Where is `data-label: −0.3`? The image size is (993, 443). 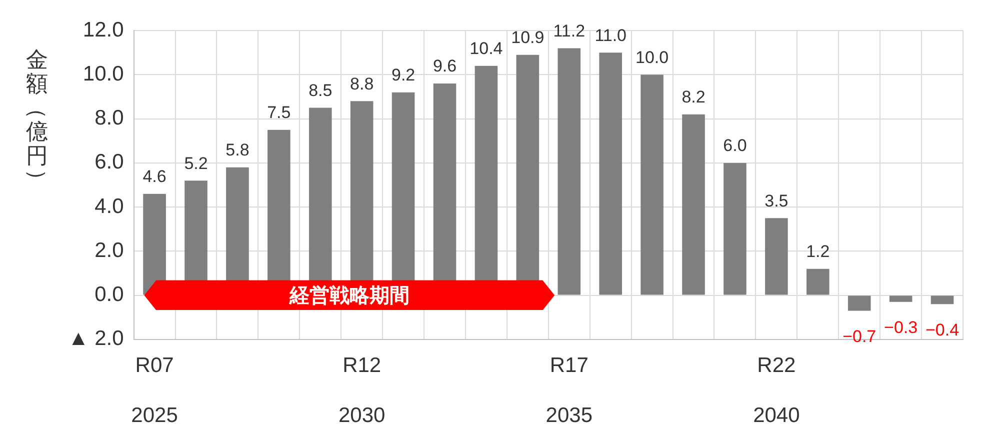 data-label: −0.3 is located at coordinates (901, 328).